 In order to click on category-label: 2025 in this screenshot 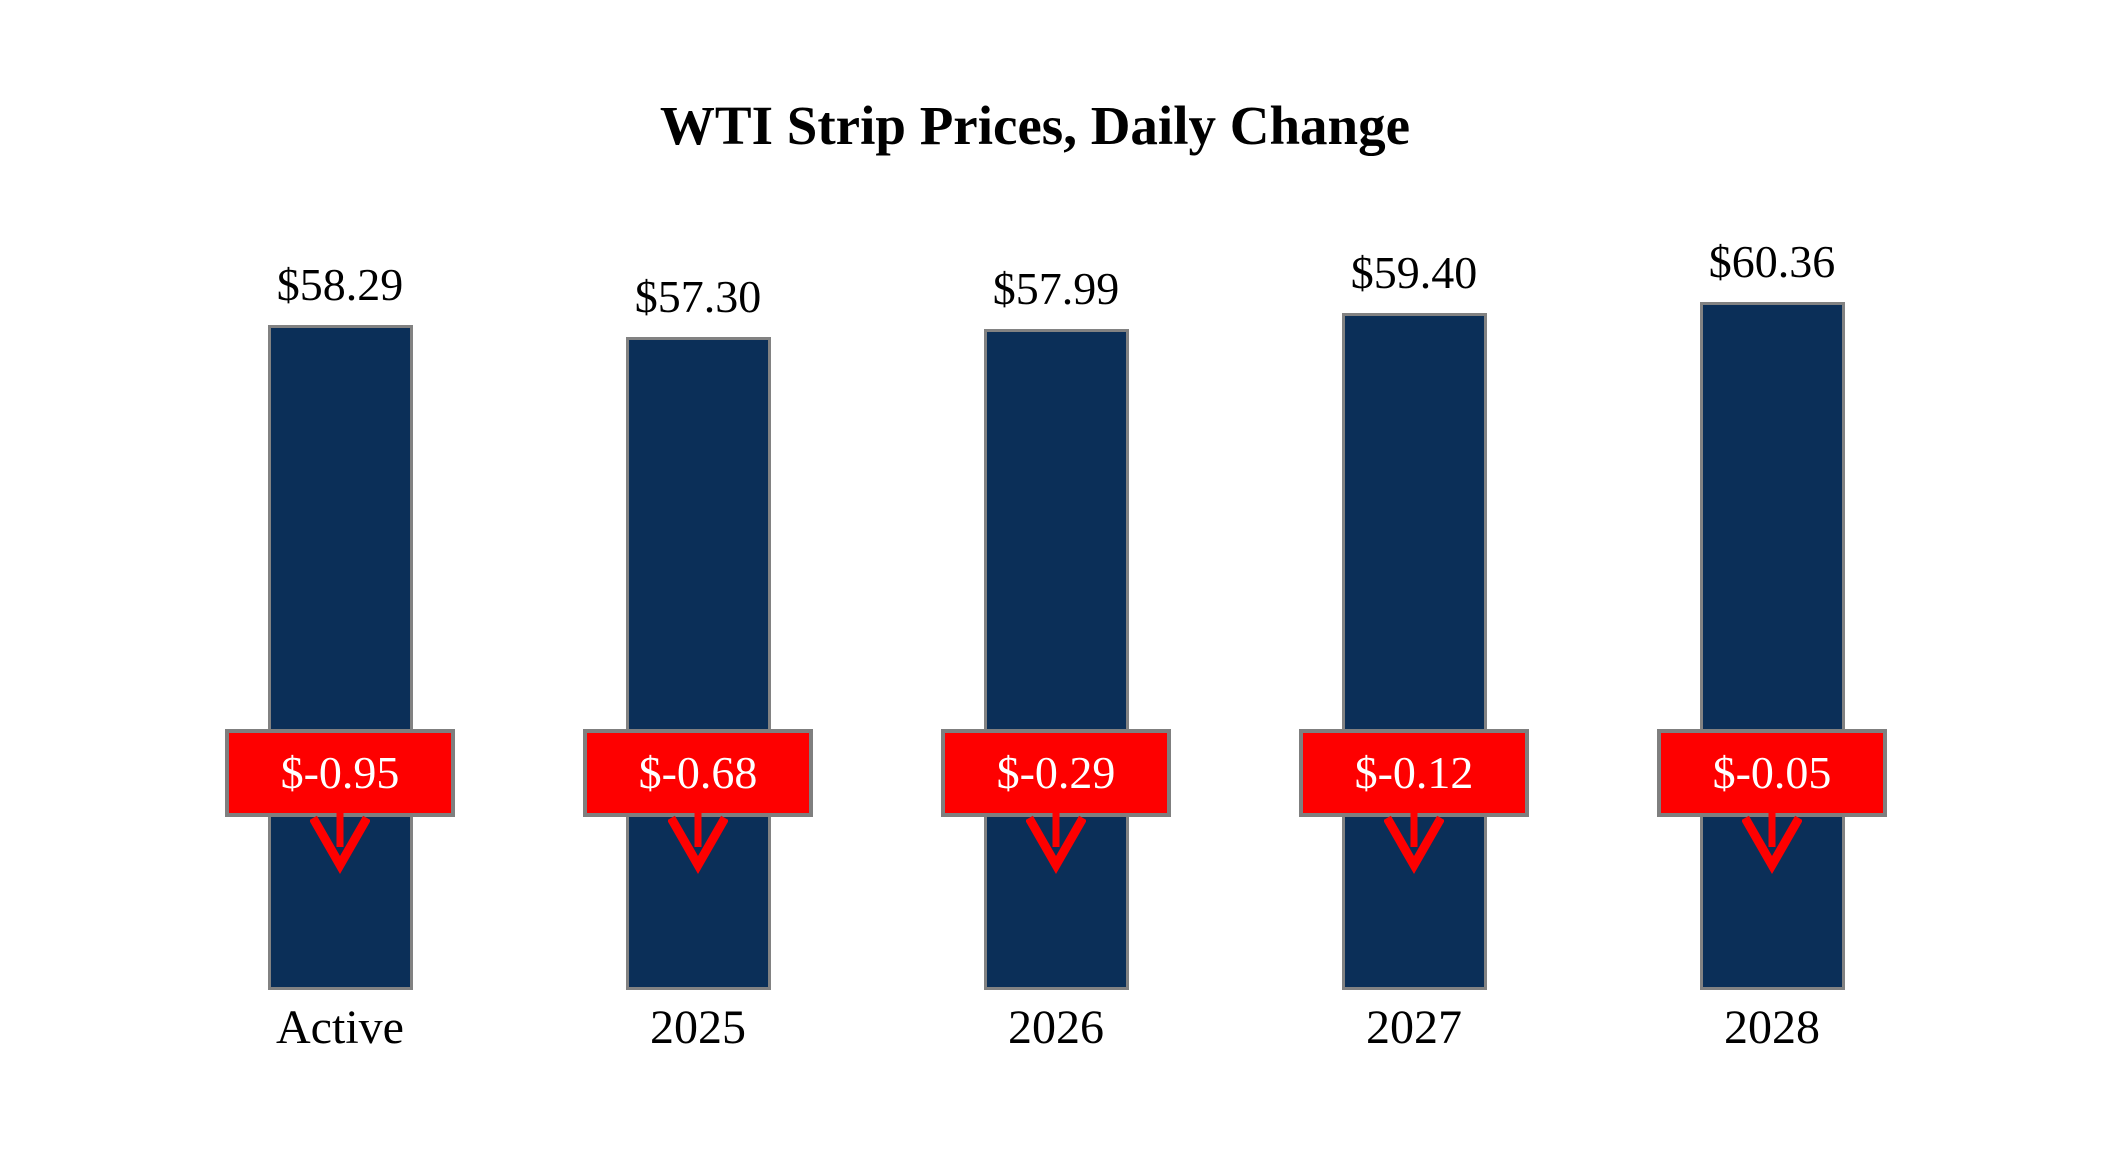, I will do `click(698, 1027)`.